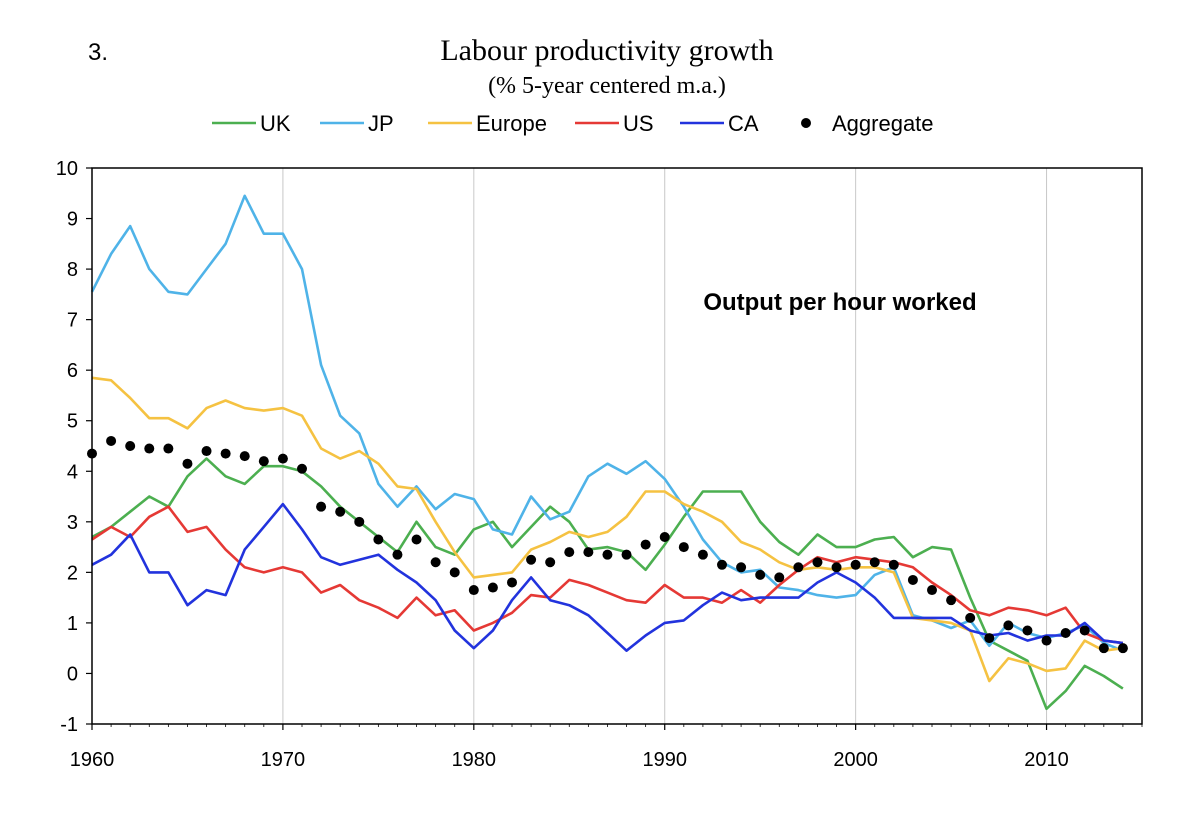 Image resolution: width=1200 pixels, height=813 pixels. Describe the element at coordinates (72, 220) in the screenshot. I see `y-tick-label: 9` at that location.